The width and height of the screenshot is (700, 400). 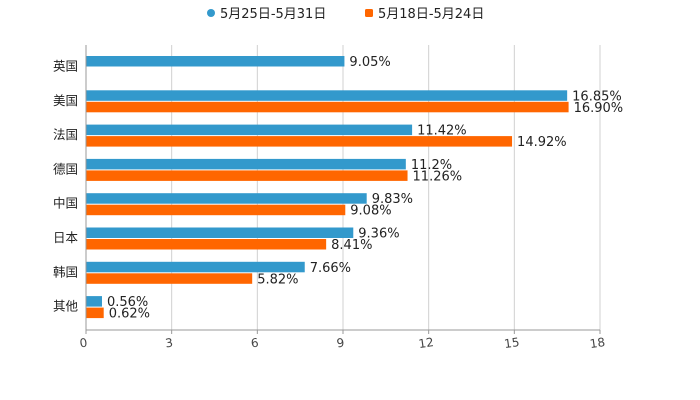 What do you see at coordinates (369, 13) in the screenshot?
I see `legend-swatch-series-b` at bounding box center [369, 13].